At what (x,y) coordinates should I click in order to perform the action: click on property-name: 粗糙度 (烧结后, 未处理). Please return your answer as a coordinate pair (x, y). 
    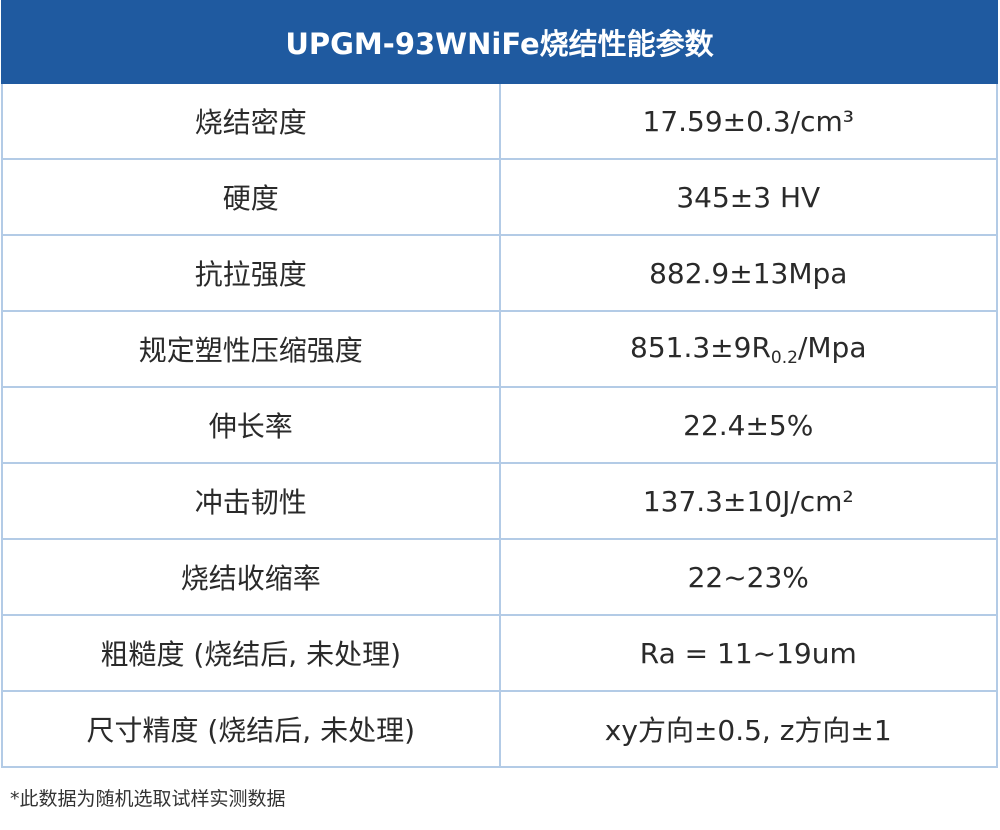
    Looking at the image, I should click on (251, 653).